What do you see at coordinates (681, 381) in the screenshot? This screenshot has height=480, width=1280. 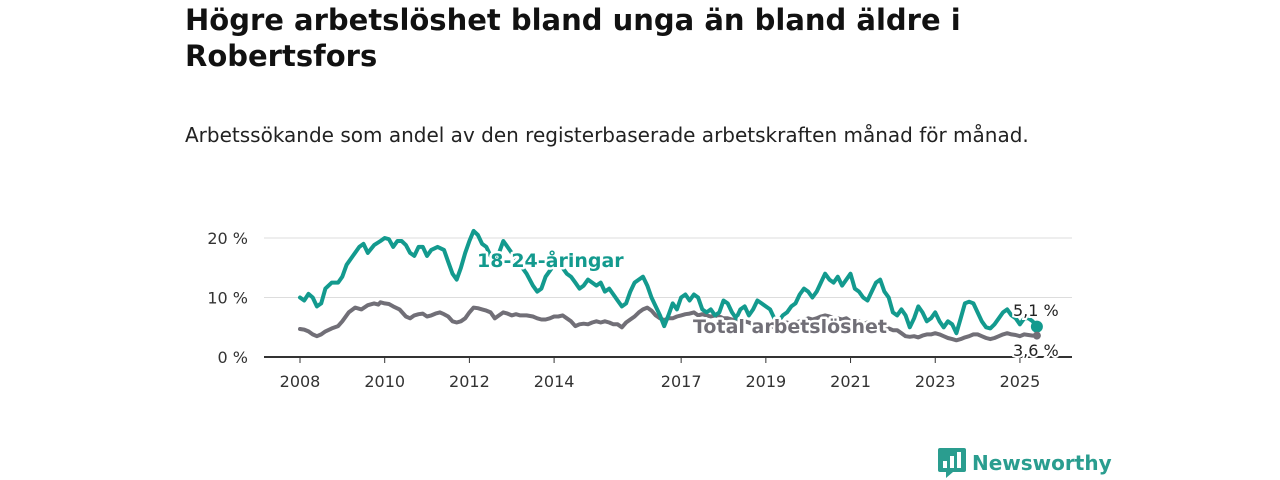 I see `x-tick-label: 2017` at bounding box center [681, 381].